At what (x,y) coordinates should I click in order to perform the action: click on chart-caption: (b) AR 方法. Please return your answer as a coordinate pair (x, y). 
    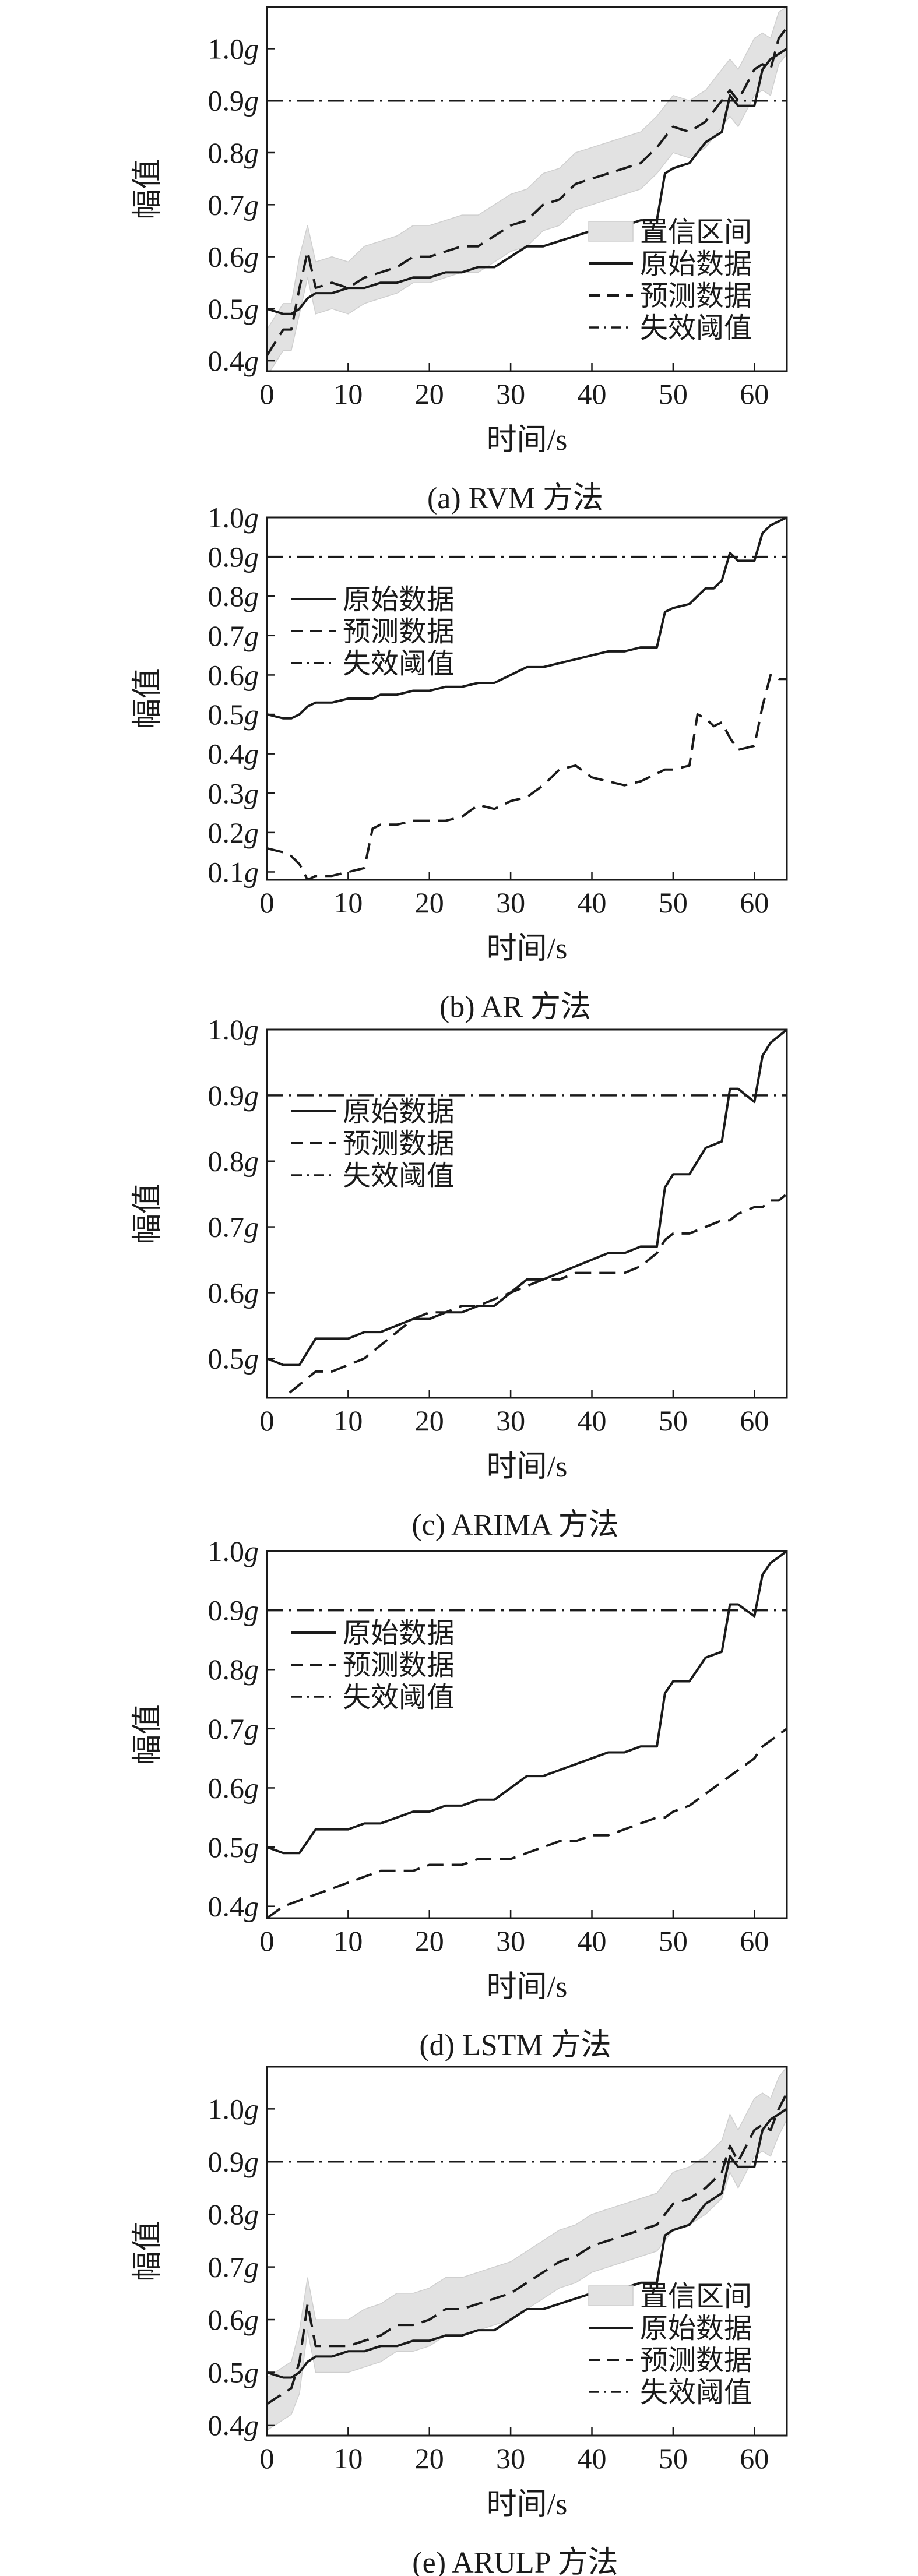
    Looking at the image, I should click on (515, 1007).